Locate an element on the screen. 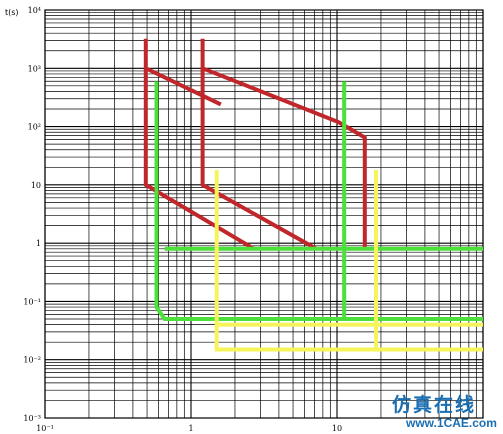  watermark: 仿真在线 www.1CAE.com is located at coordinates (444, 411).